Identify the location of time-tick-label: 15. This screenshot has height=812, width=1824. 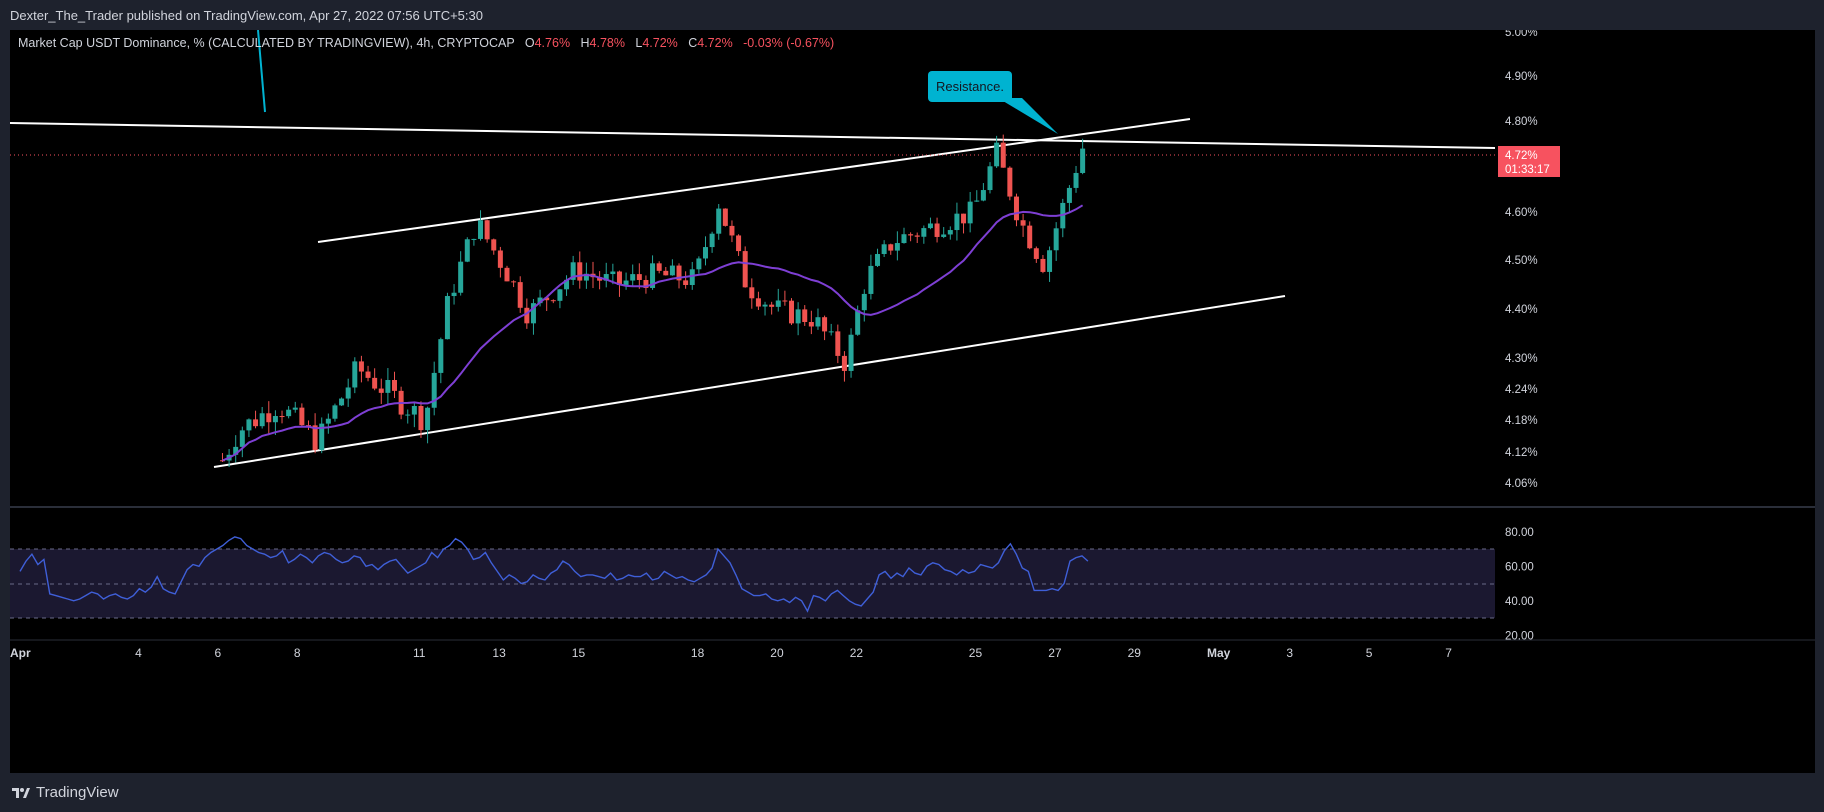
(579, 653).